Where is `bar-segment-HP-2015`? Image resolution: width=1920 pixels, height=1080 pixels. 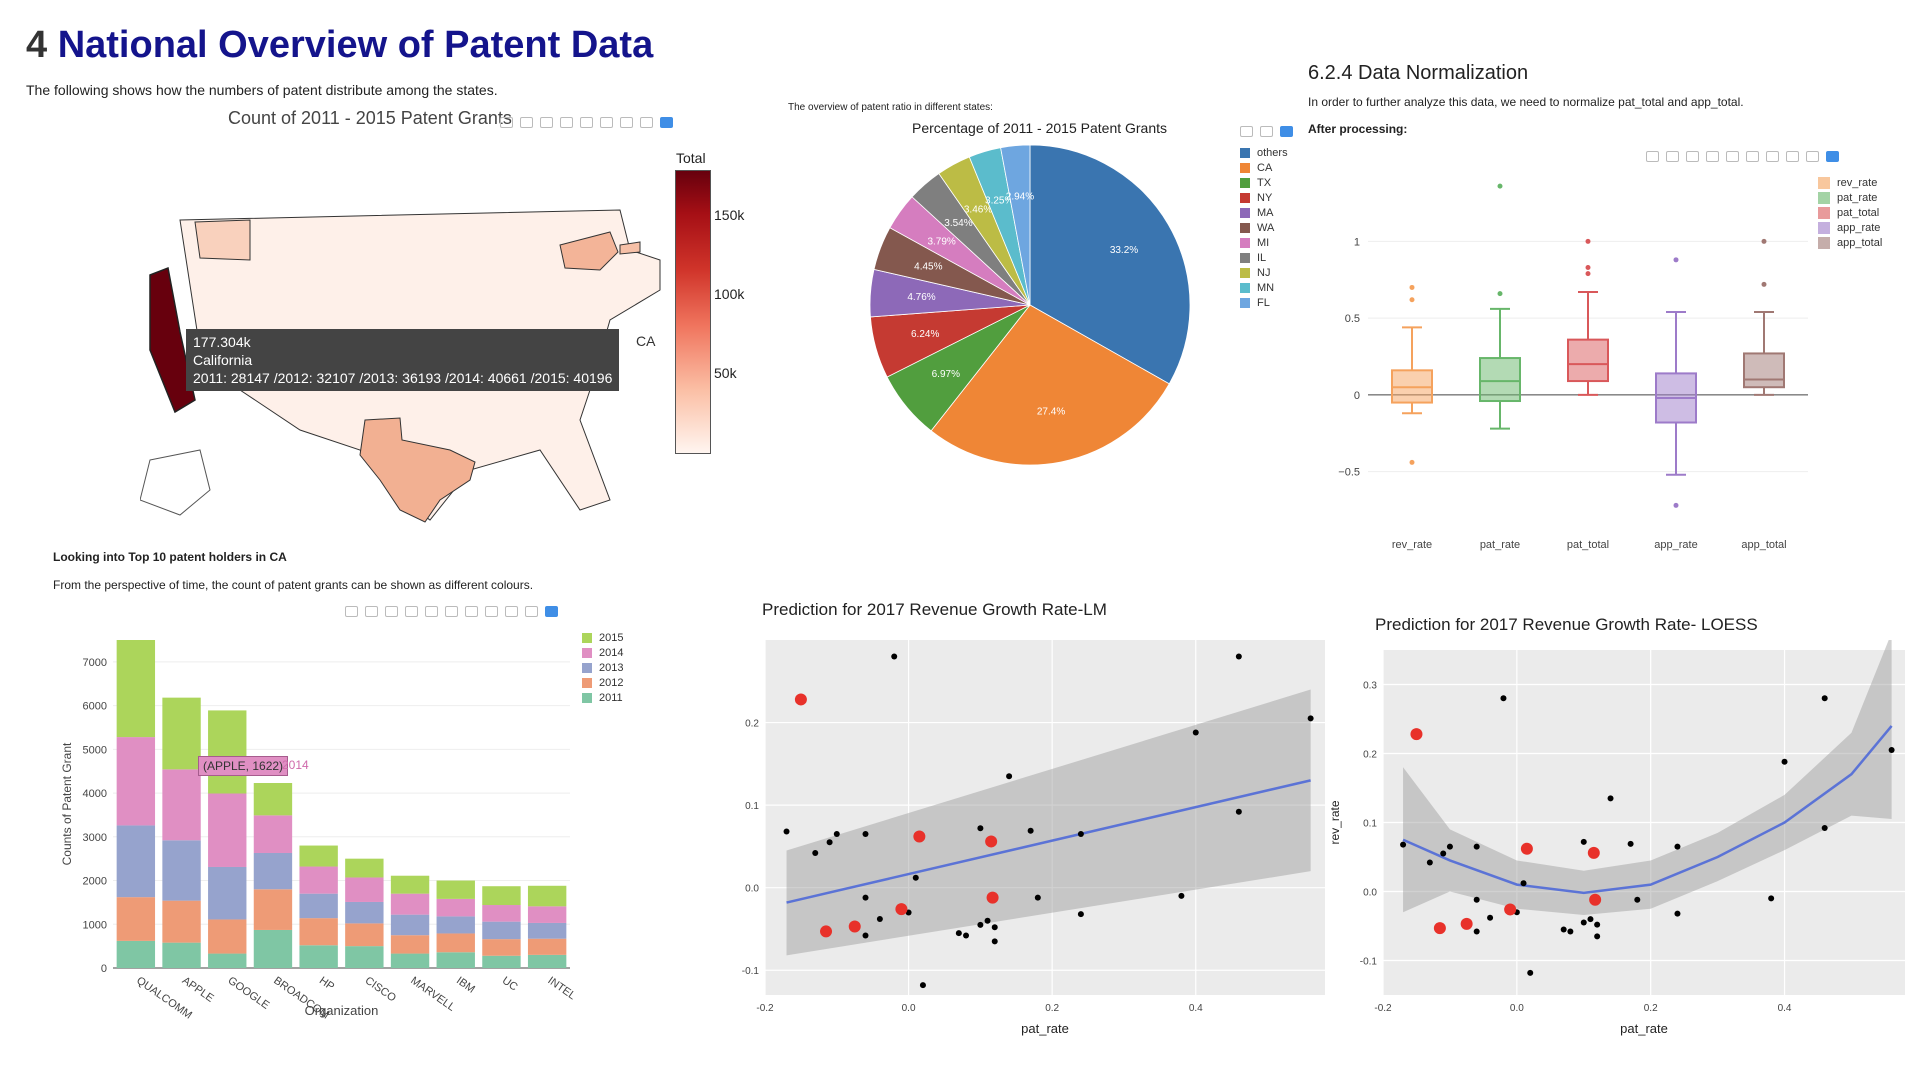 bar-segment-HP-2015 is located at coordinates (318, 856).